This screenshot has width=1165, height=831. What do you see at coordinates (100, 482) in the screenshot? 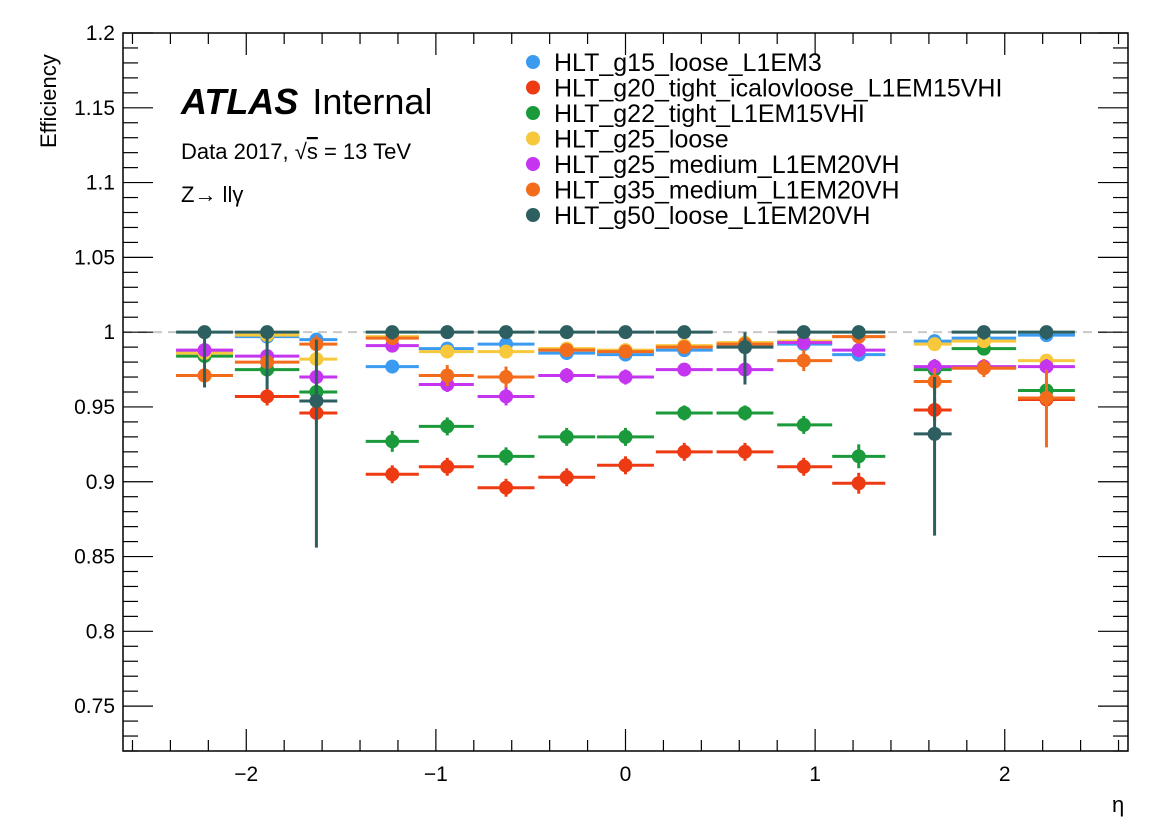
I see `y-tick-label: 0.9` at bounding box center [100, 482].